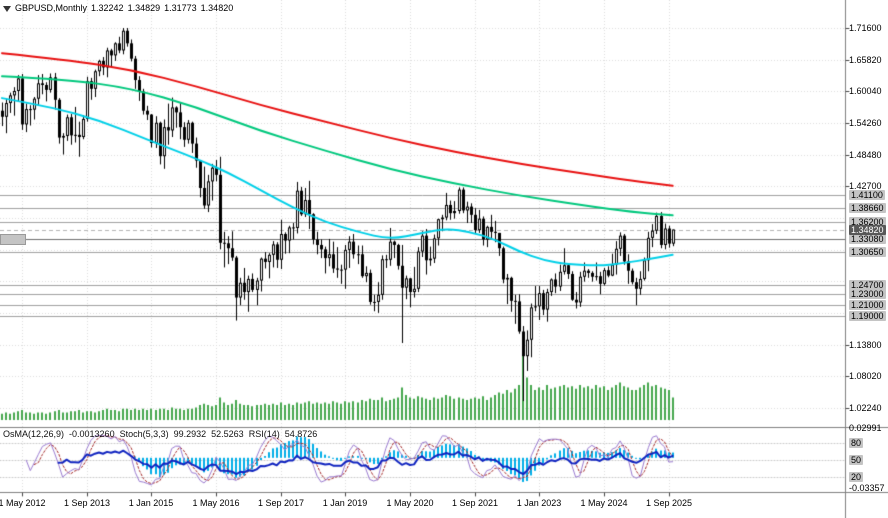 This screenshot has width=888, height=518. Describe the element at coordinates (87, 503) in the screenshot. I see `time-axis-label: 1 Sep 2013` at that location.